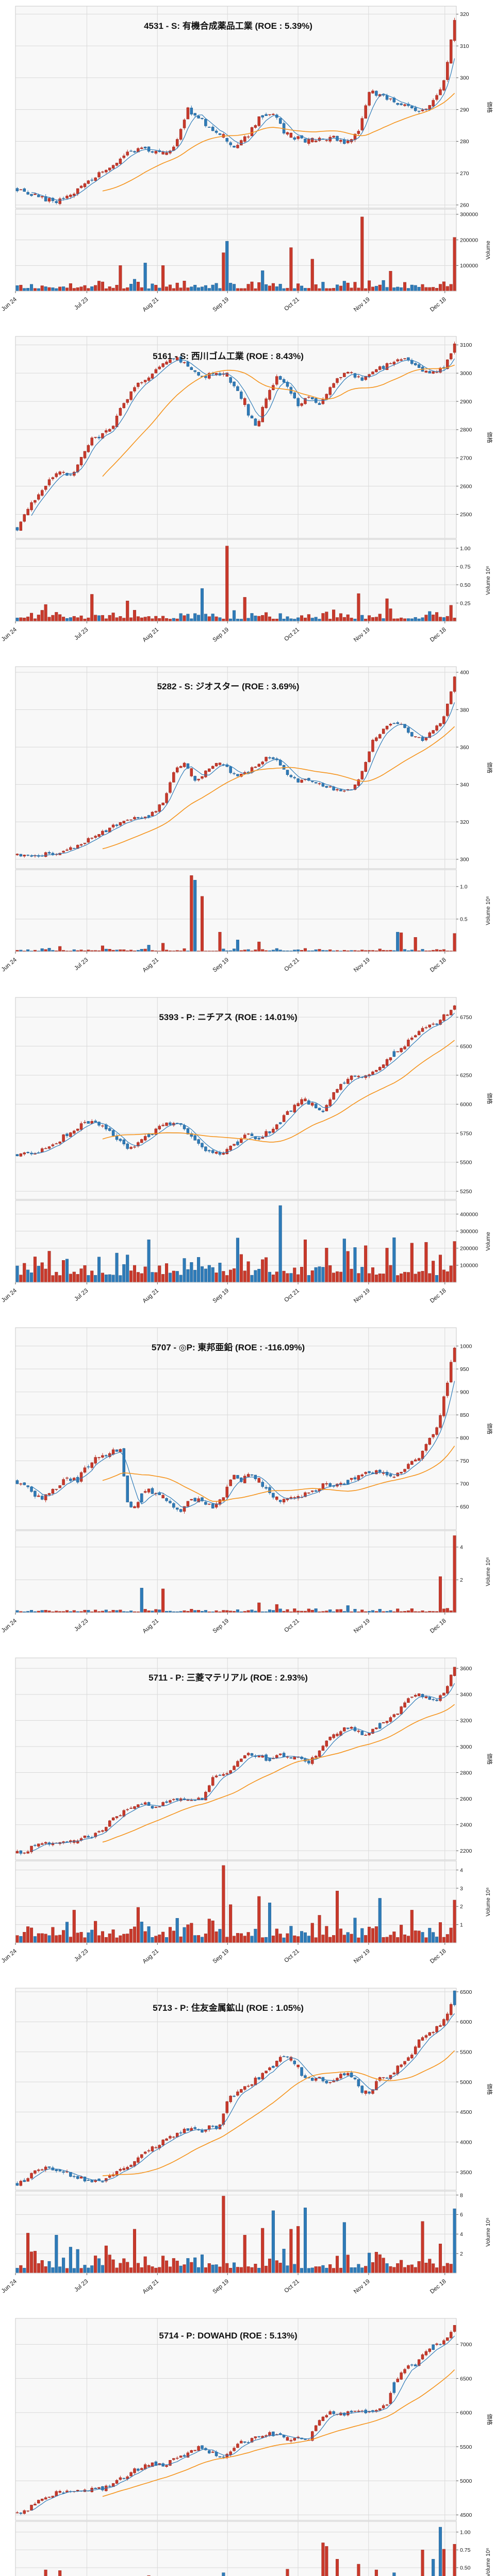  What do you see at coordinates (462, 903) in the screenshot?
I see `volume-axis-ticks: 0.5 1.0` at bounding box center [462, 903].